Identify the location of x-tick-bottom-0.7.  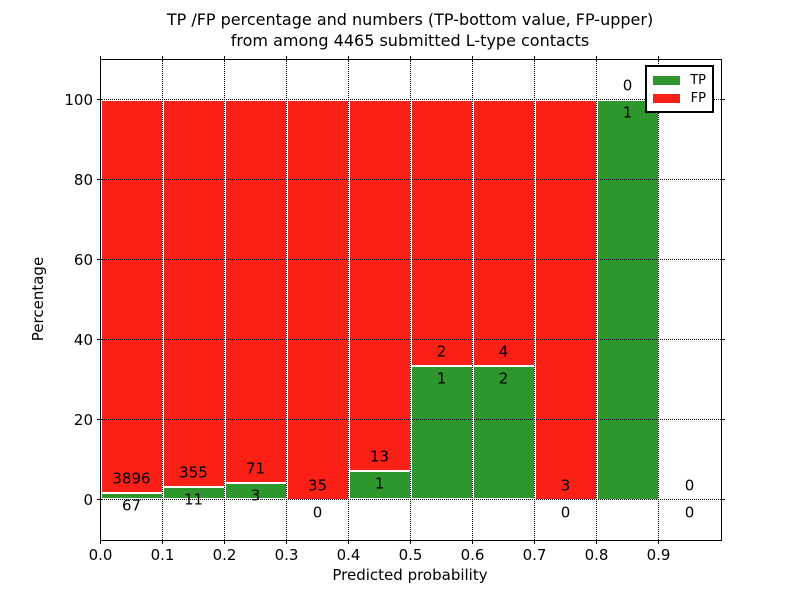
(534, 541).